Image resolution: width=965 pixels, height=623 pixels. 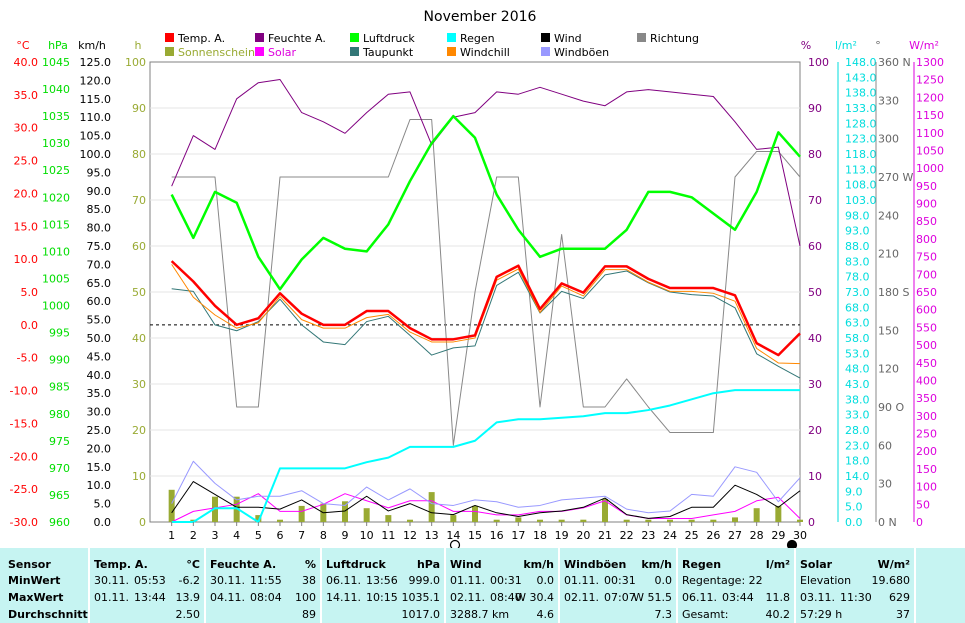 What do you see at coordinates (663, 580) in the screenshot?
I see `boeen-min-value: 0.0` at bounding box center [663, 580].